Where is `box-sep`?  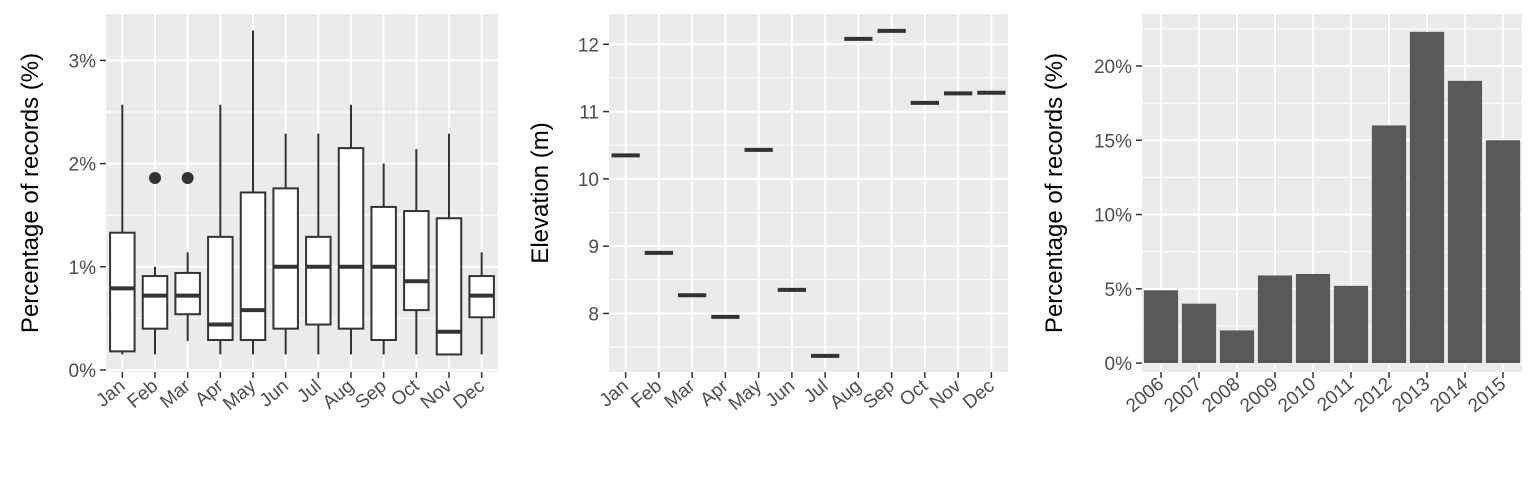 box-sep is located at coordinates (383, 259).